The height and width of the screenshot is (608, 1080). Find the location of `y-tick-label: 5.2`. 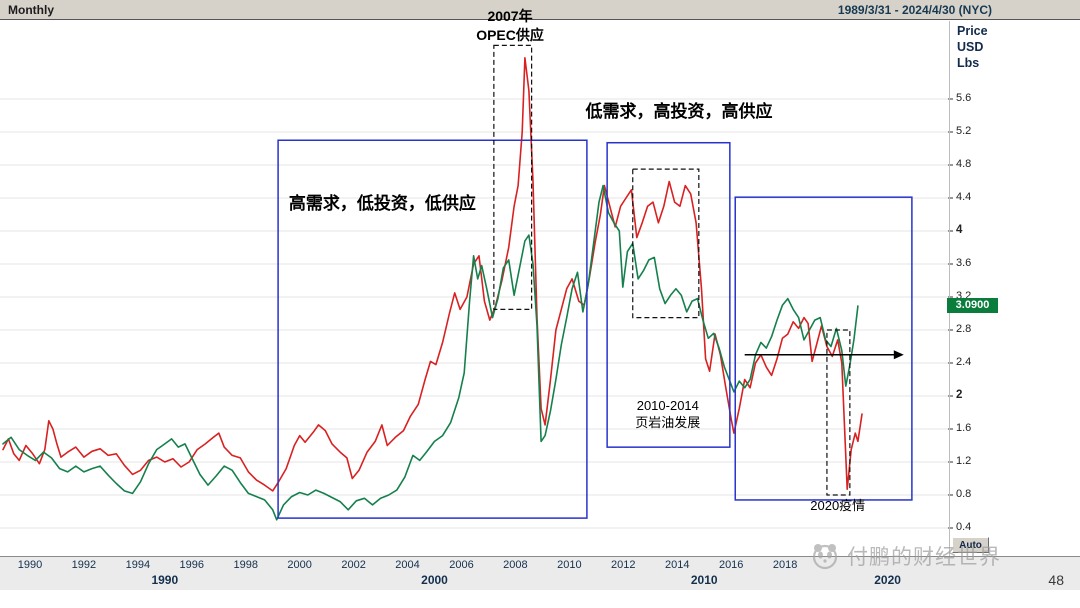

y-tick-label: 5.2 is located at coordinates (964, 131).